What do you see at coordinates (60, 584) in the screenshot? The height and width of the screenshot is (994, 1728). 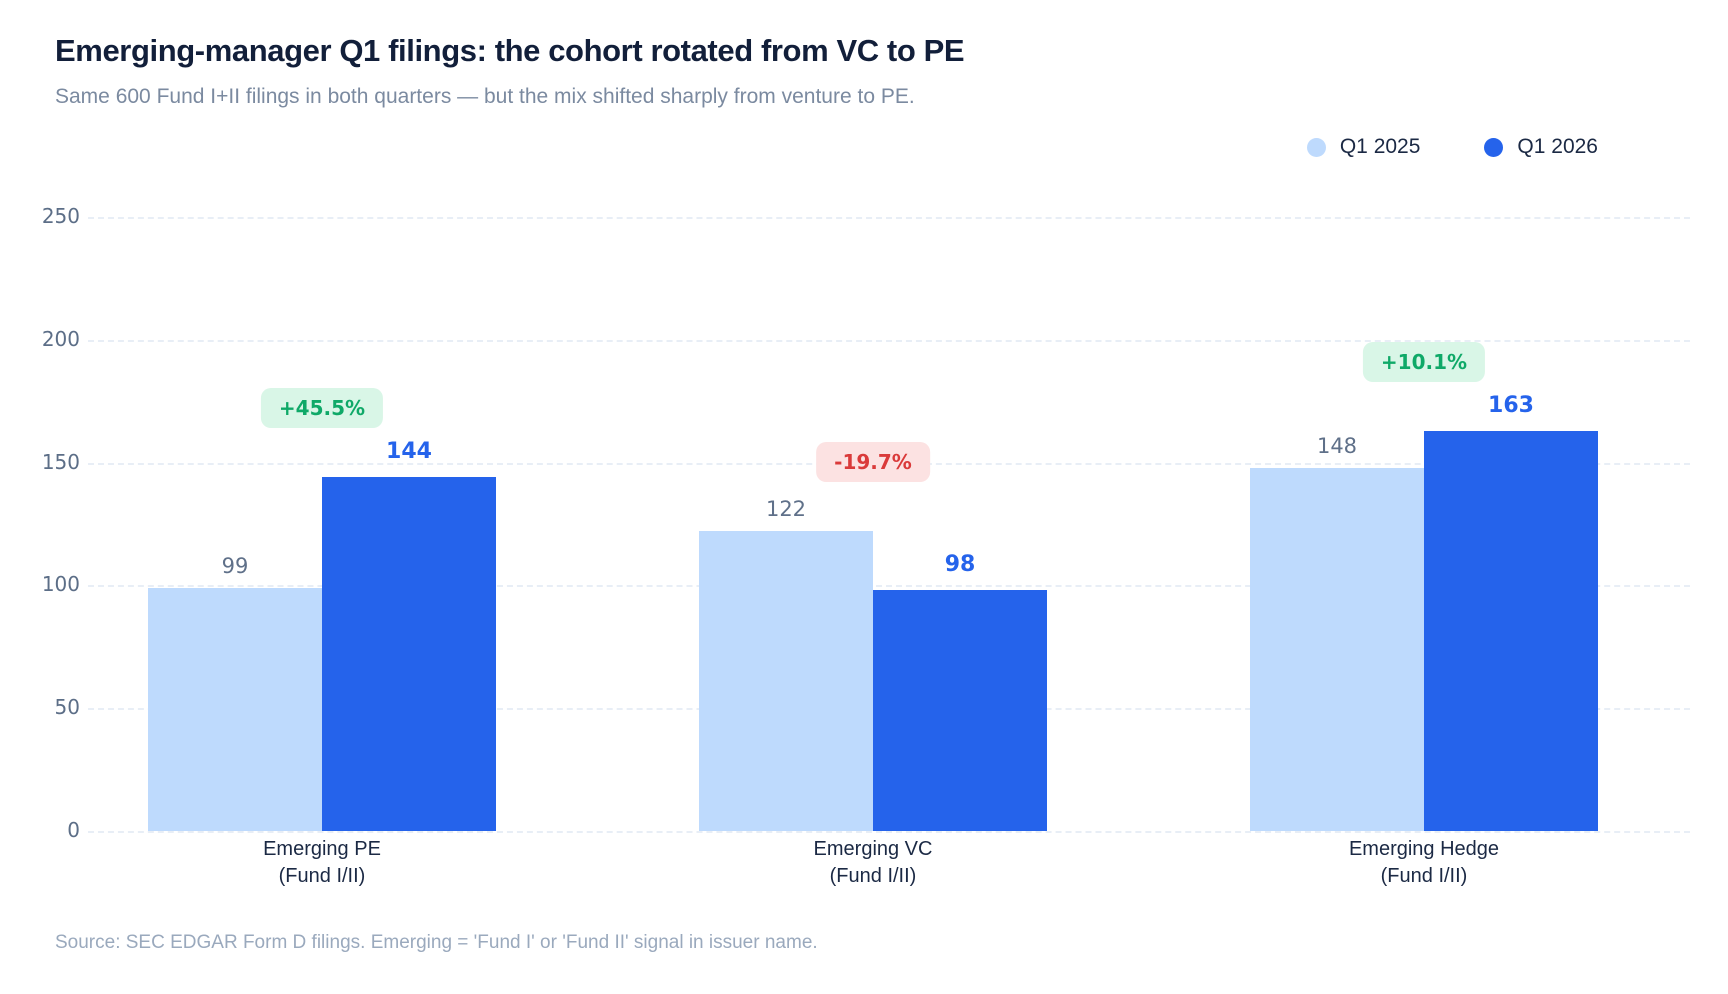 I see `y-tick-label: 100` at bounding box center [60, 584].